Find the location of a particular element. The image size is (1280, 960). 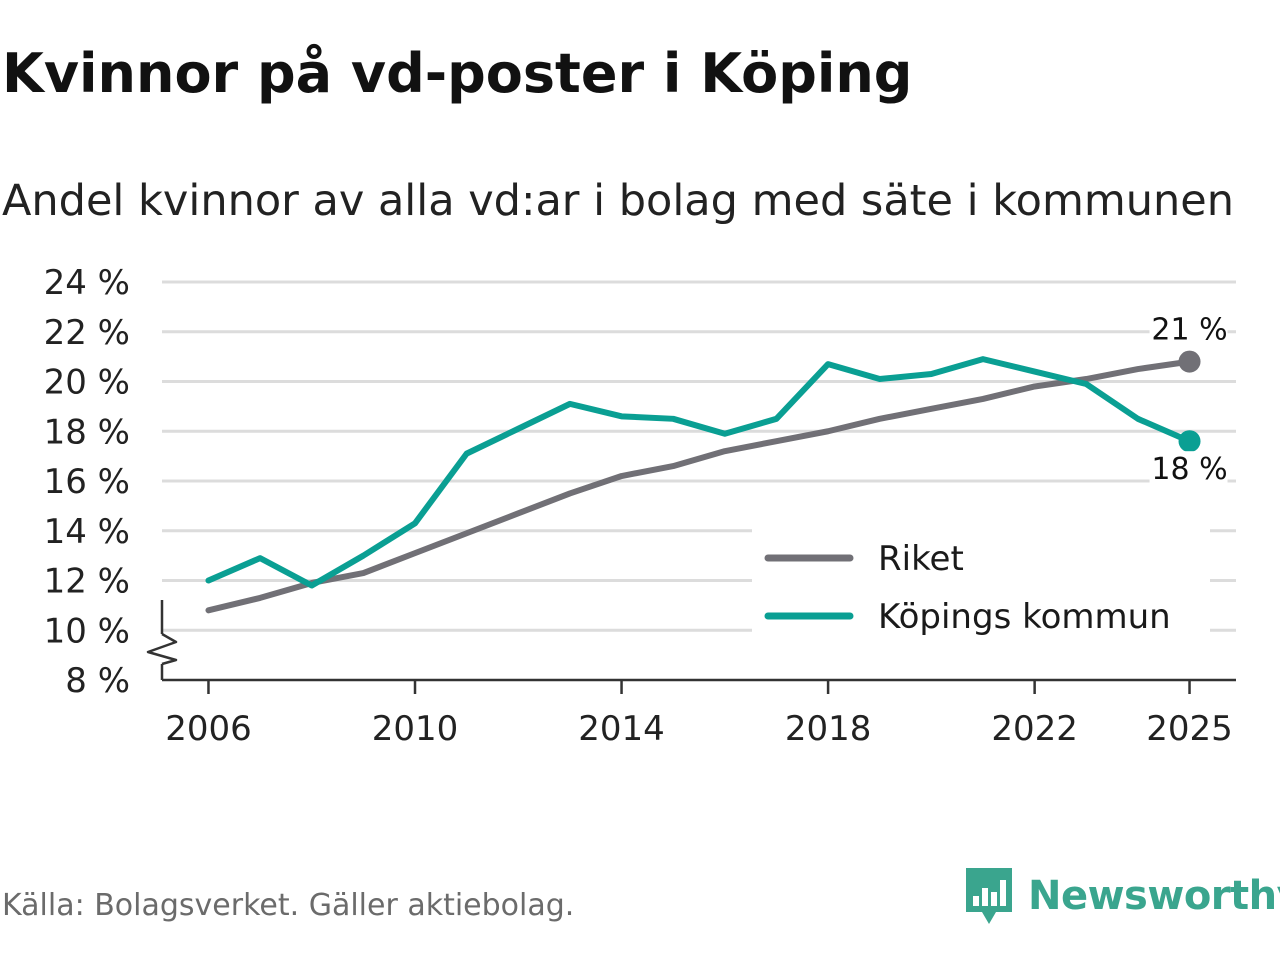

y-tick-label: 22 % is located at coordinates (87, 333).